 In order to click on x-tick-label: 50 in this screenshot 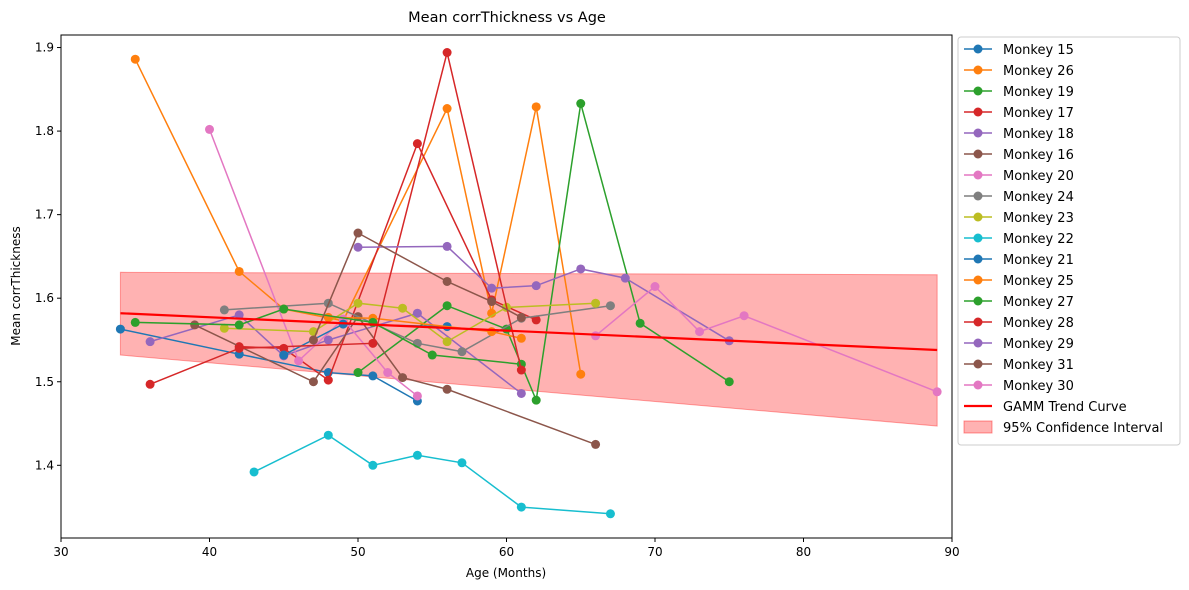, I will do `click(357, 552)`.